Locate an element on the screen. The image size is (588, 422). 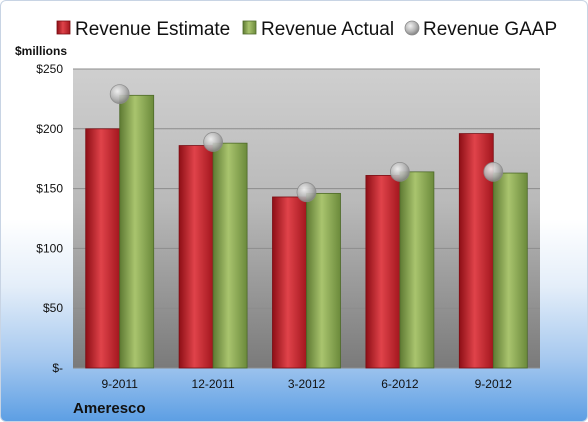
company-name: Ameresco is located at coordinates (109, 408).